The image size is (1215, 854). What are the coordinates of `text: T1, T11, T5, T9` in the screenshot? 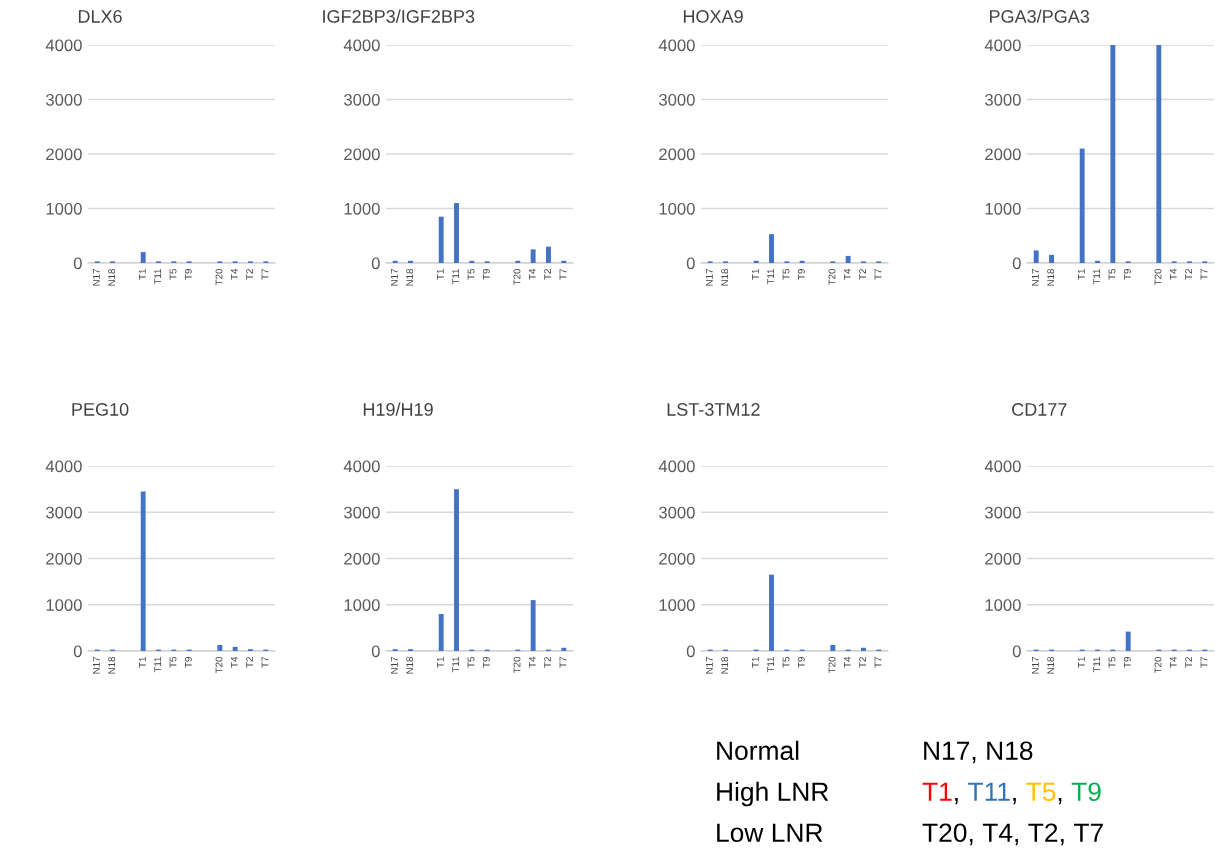 It's located at (1011, 793).